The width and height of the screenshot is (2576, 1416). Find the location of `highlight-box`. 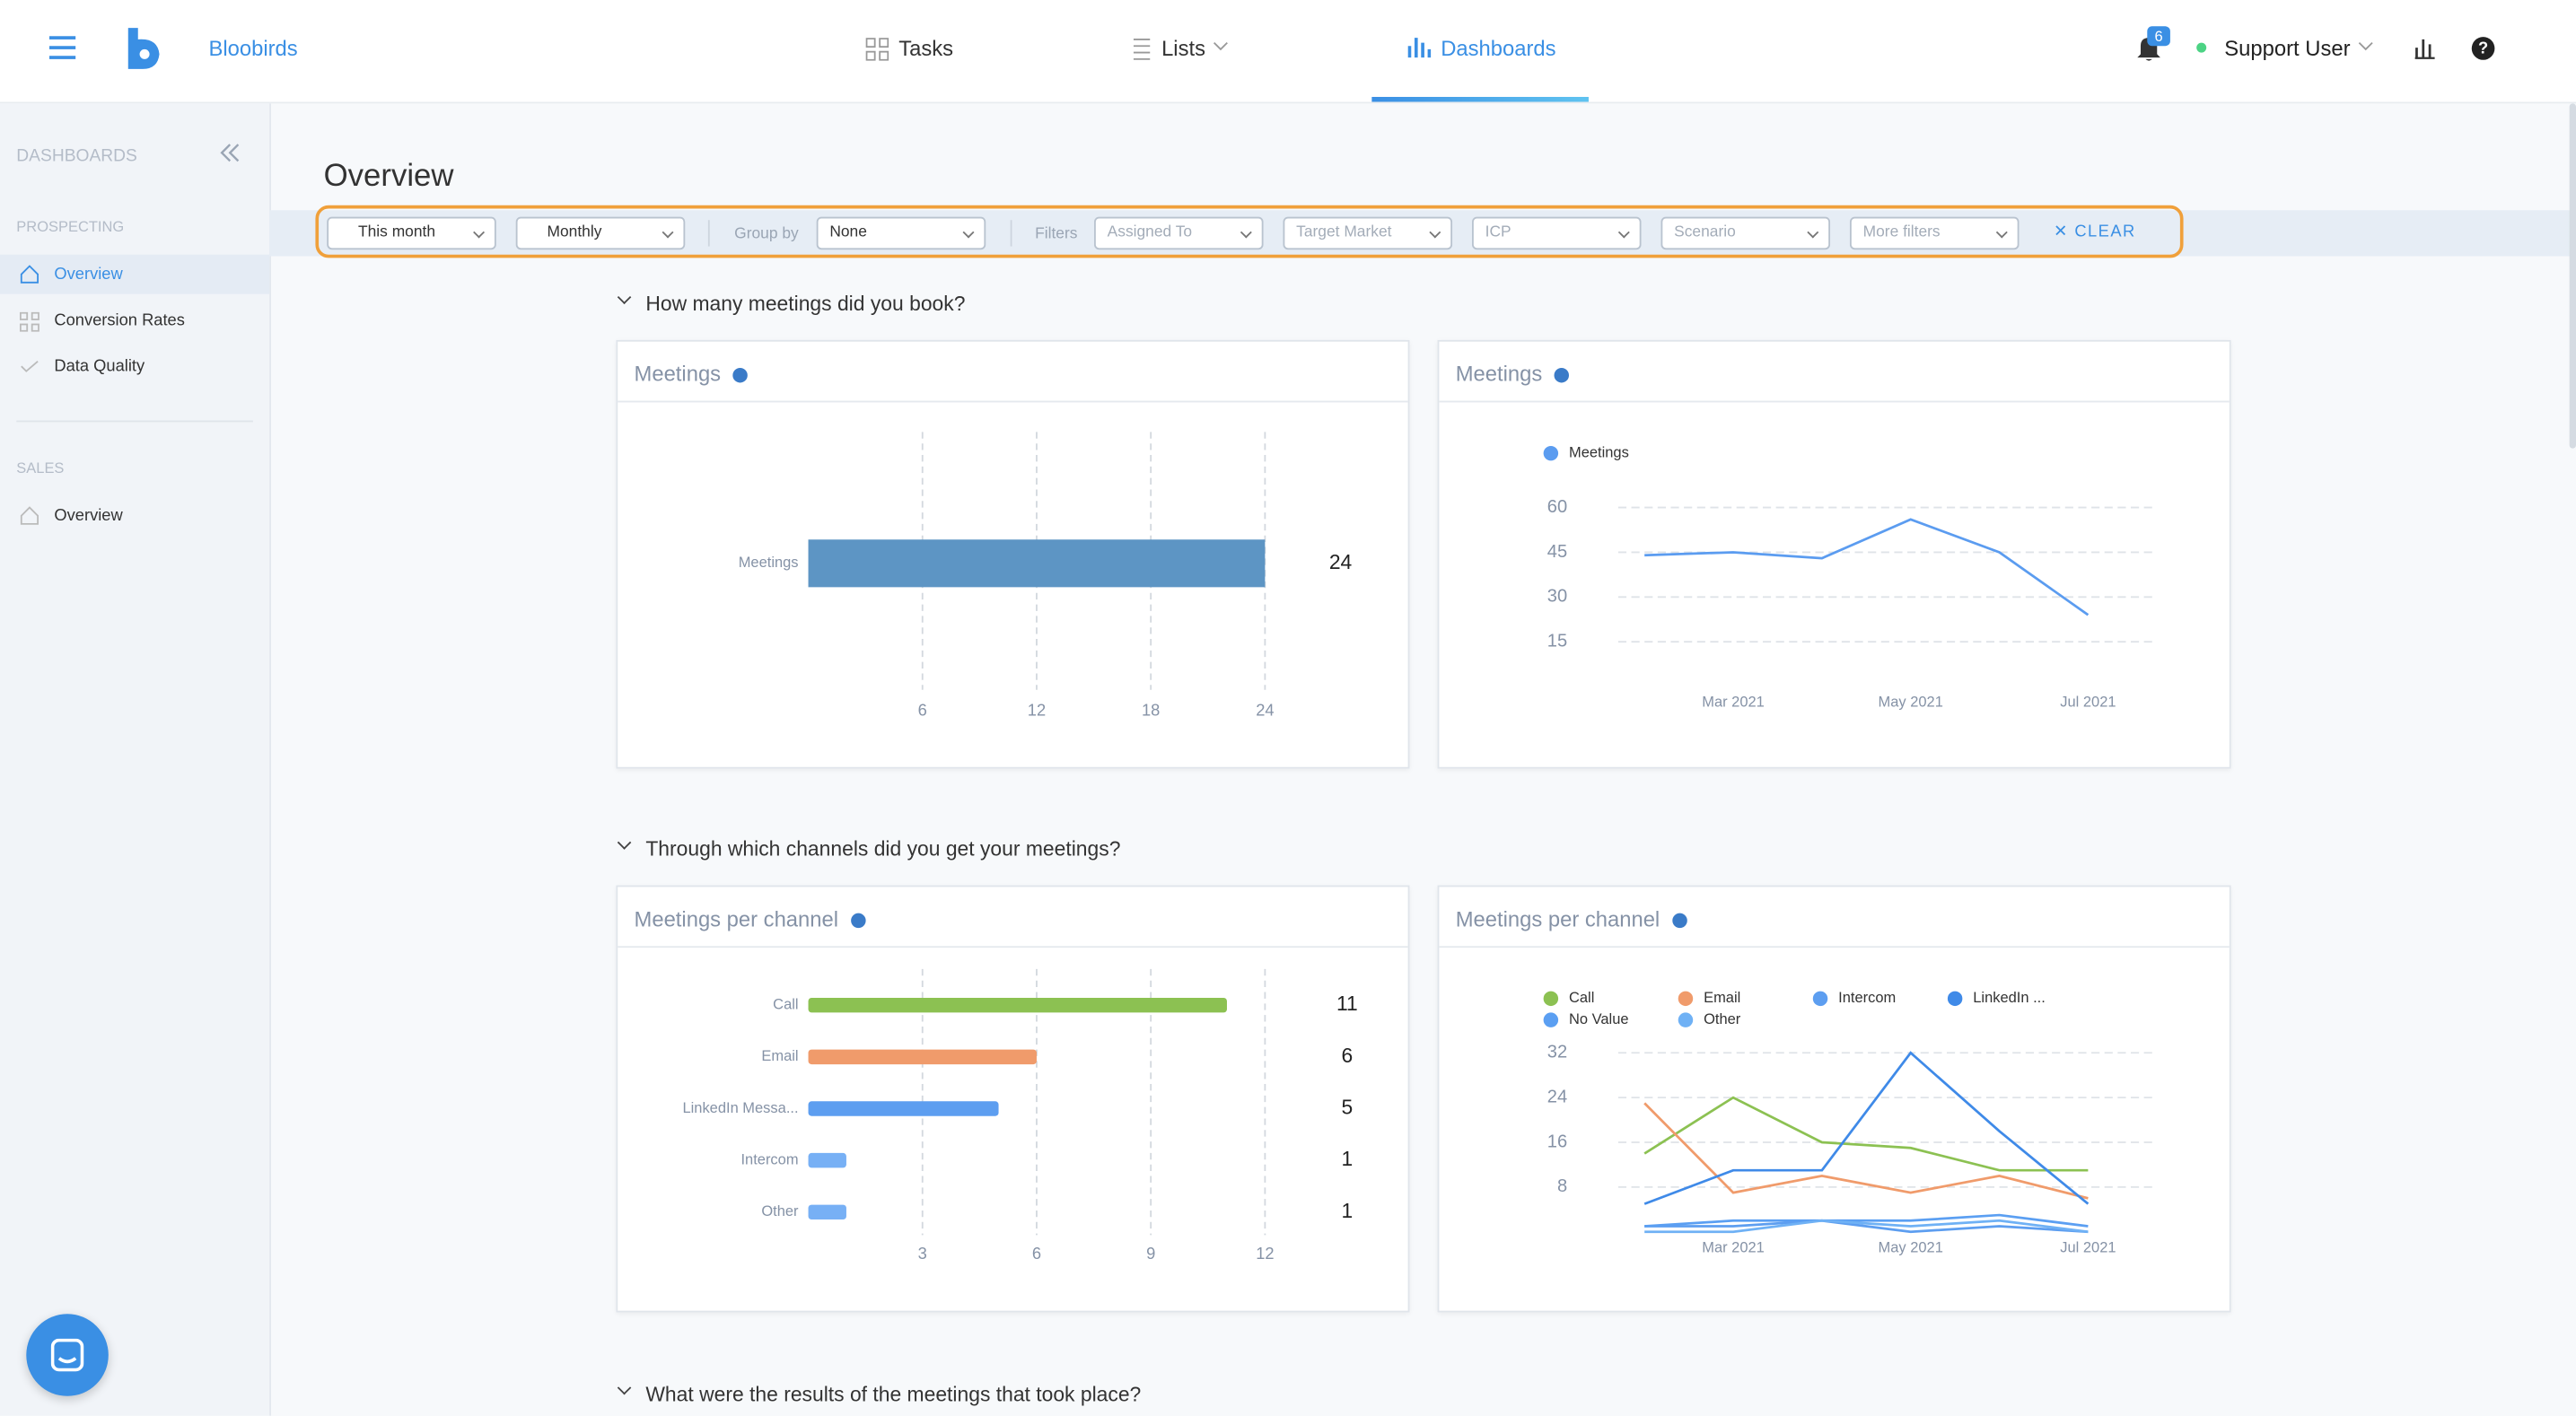

highlight-box is located at coordinates (1249, 231).